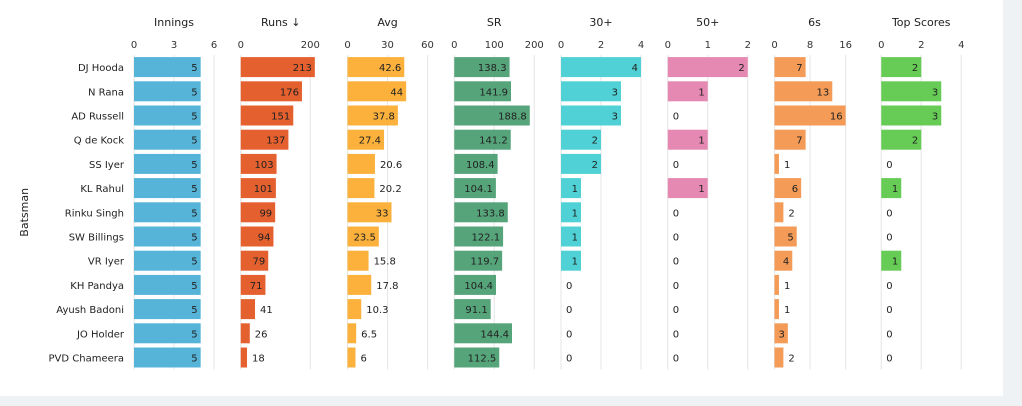  What do you see at coordinates (387, 22) in the screenshot?
I see `panel-title: Avg` at bounding box center [387, 22].